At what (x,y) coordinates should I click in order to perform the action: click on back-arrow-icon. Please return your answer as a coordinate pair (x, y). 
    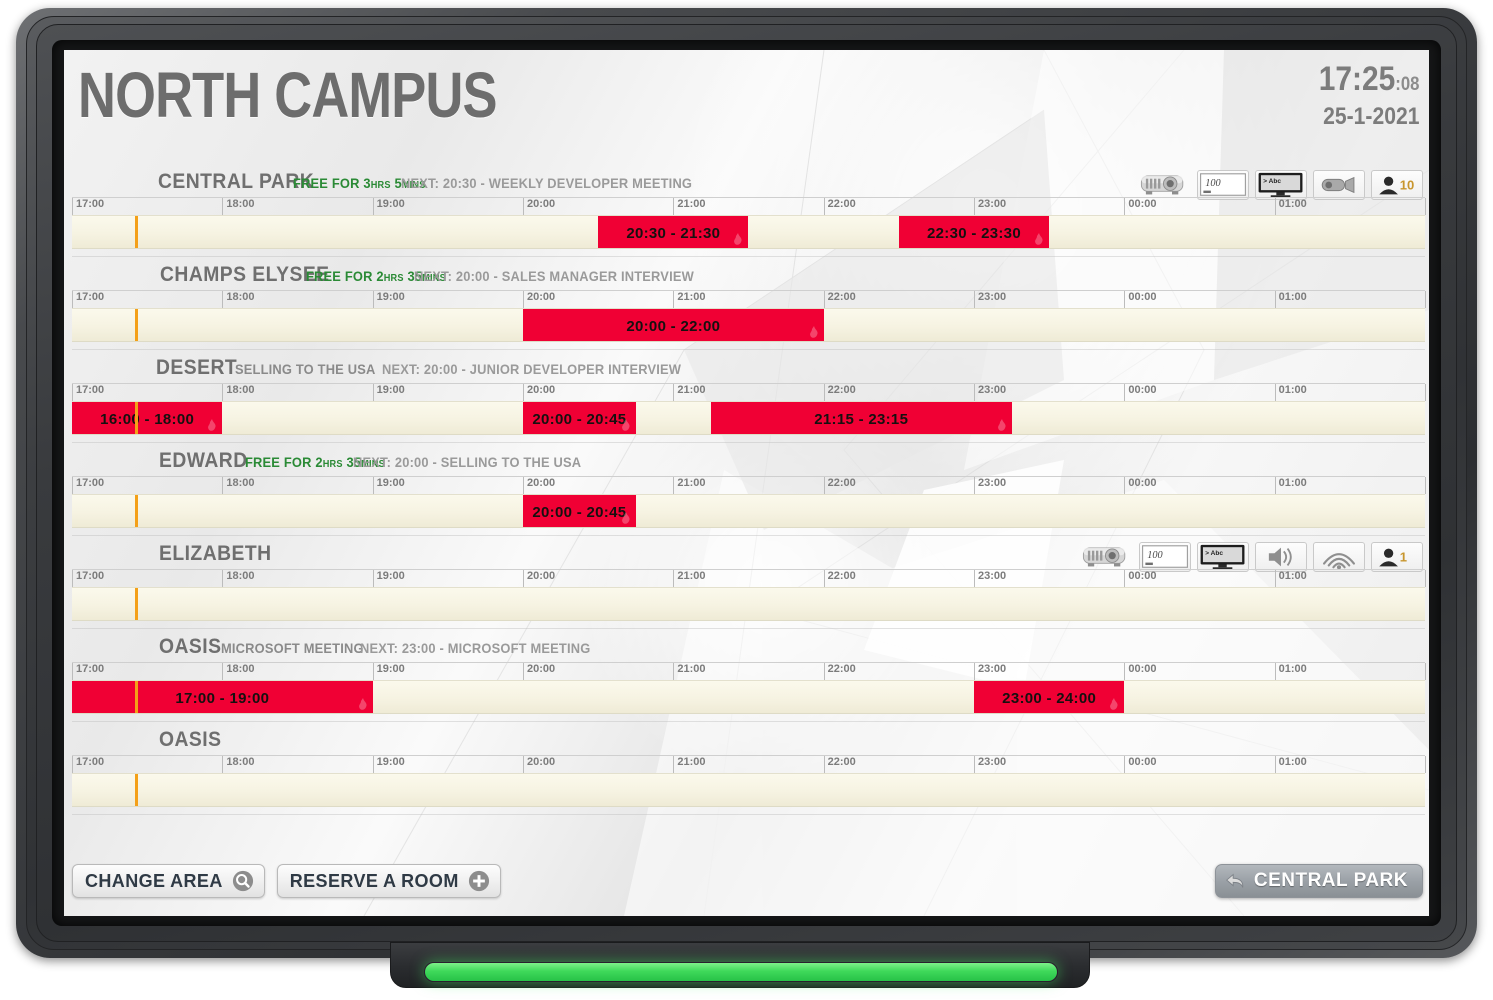
    Looking at the image, I should click on (1234, 880).